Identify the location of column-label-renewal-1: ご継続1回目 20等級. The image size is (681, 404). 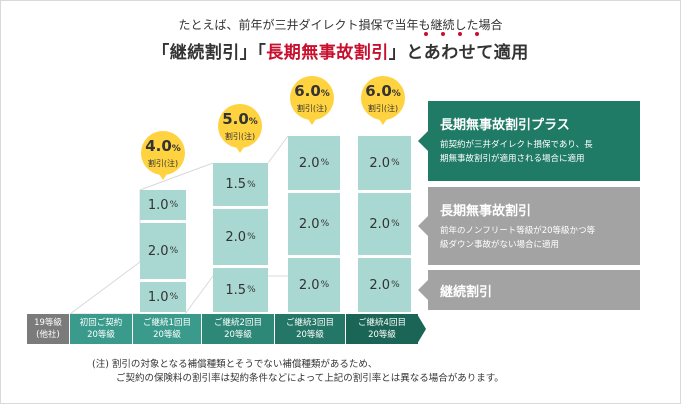
(167, 329).